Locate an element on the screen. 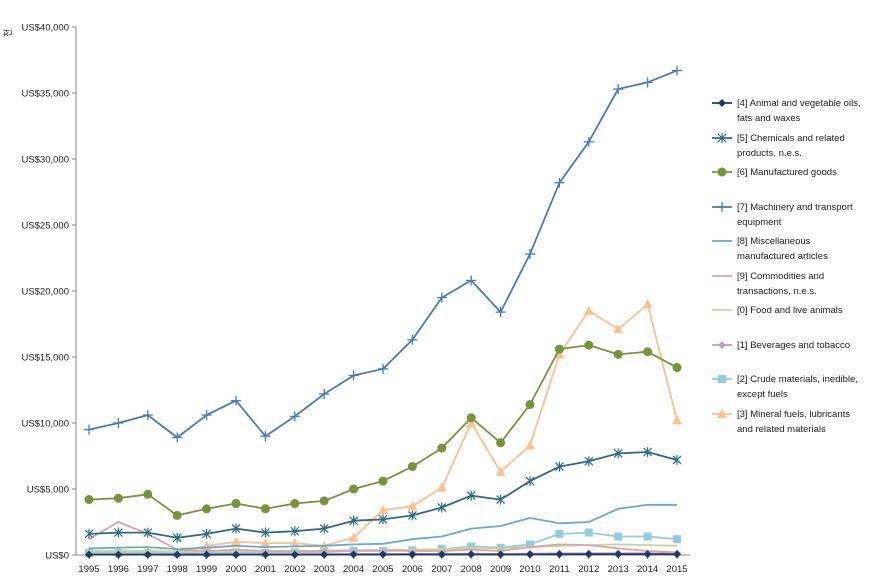 The image size is (870, 588). legend-item: [0] Food and live animals is located at coordinates (791, 310).